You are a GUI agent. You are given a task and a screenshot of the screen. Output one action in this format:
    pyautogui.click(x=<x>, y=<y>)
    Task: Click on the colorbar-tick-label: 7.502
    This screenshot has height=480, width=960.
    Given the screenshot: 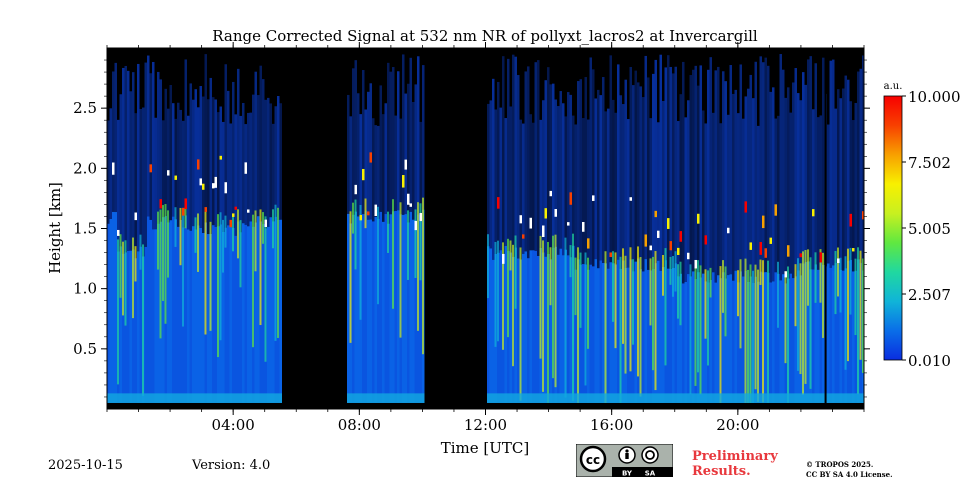 What is the action you would take?
    pyautogui.click(x=929, y=163)
    